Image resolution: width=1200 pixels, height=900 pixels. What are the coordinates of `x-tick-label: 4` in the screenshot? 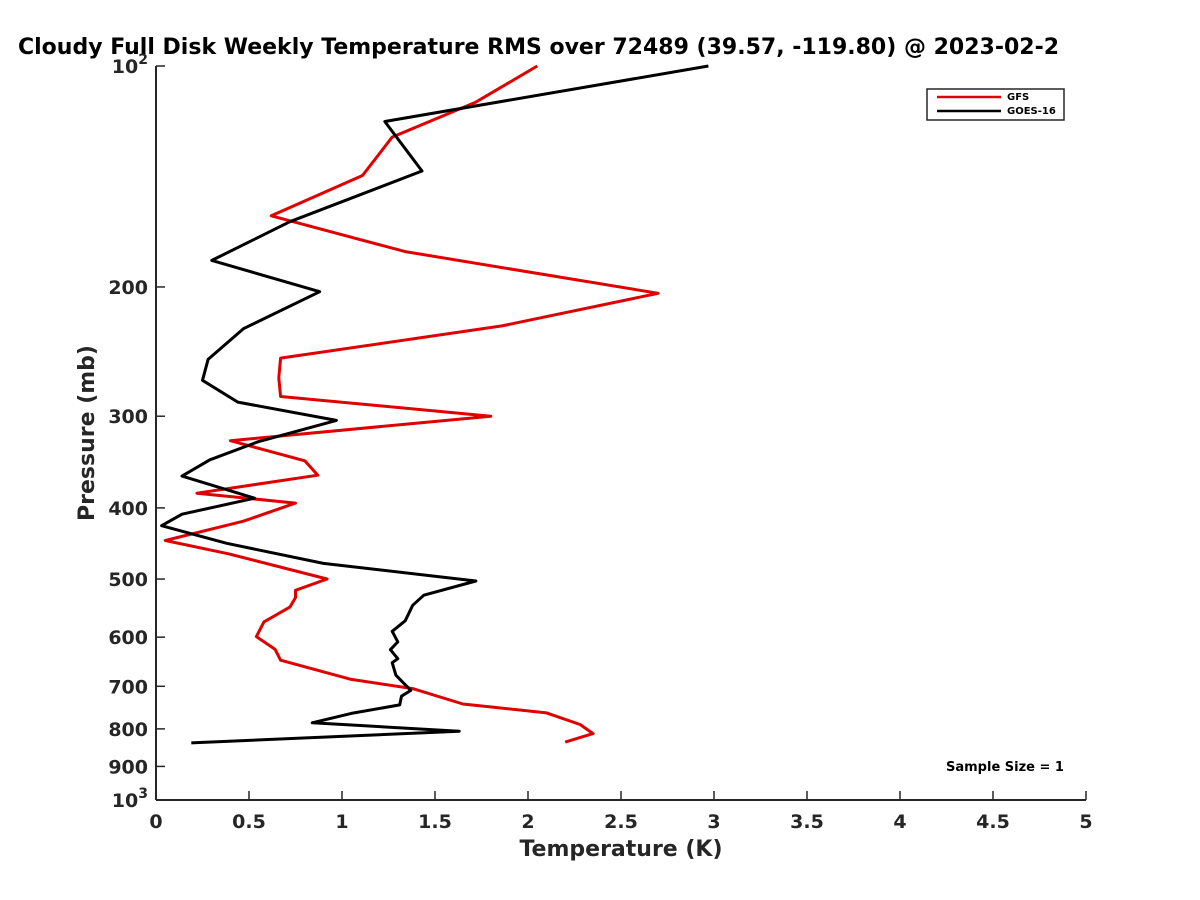 It's located at (899, 822).